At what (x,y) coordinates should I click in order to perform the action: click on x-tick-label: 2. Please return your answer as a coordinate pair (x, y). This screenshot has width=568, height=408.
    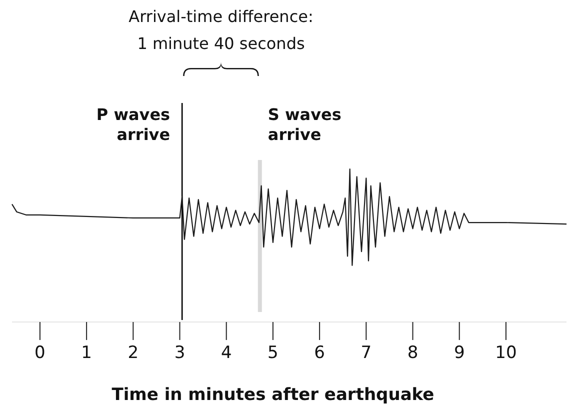
    Looking at the image, I should click on (133, 353).